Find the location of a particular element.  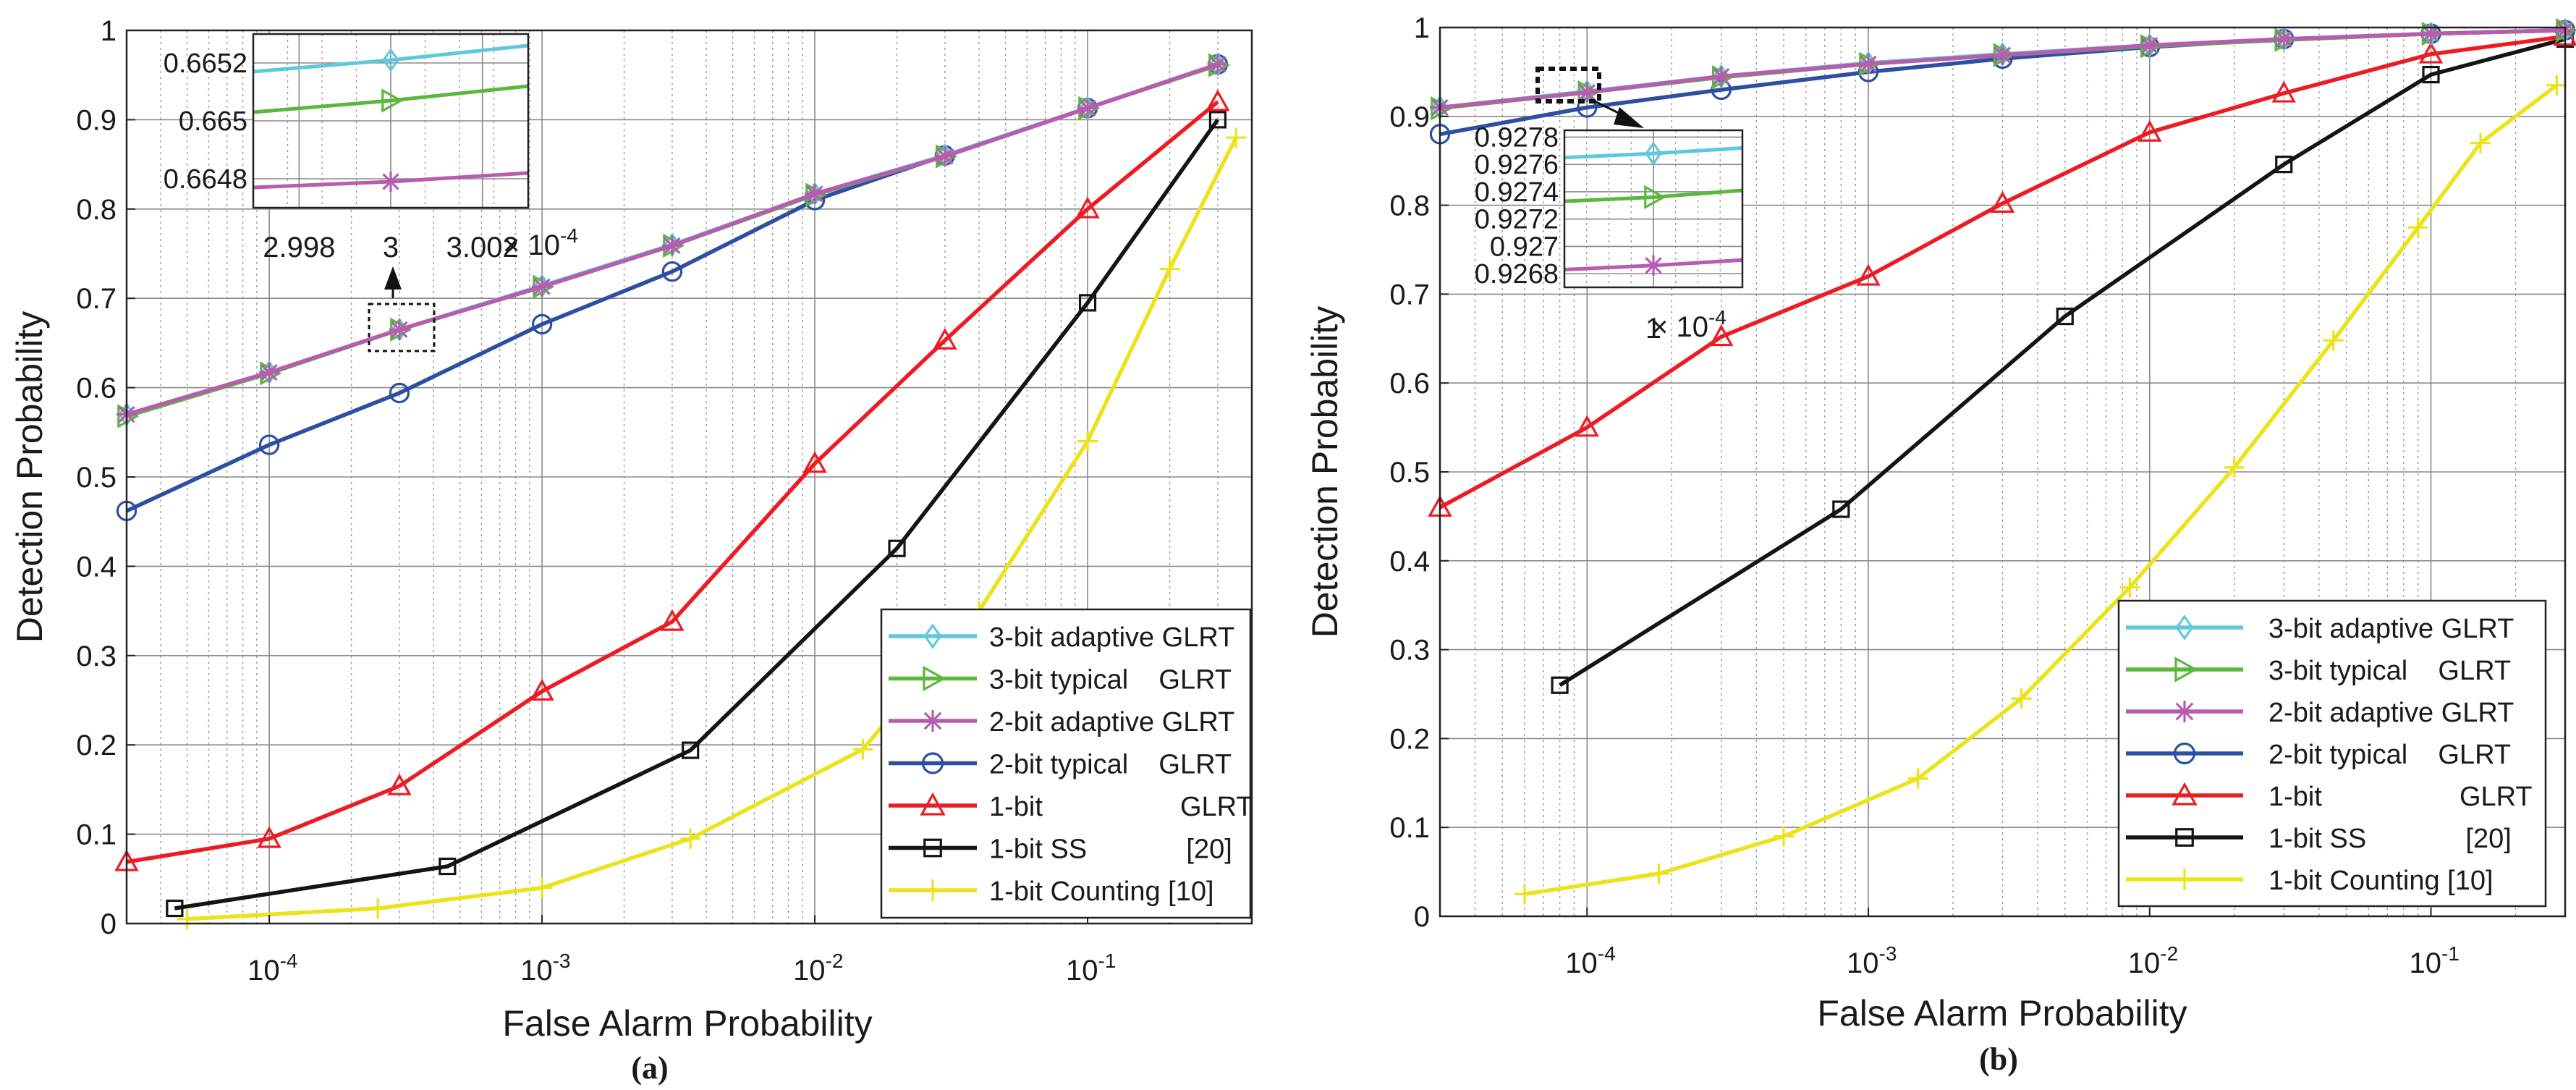

x-tick-label: 10⁻² is located at coordinates (818, 968).